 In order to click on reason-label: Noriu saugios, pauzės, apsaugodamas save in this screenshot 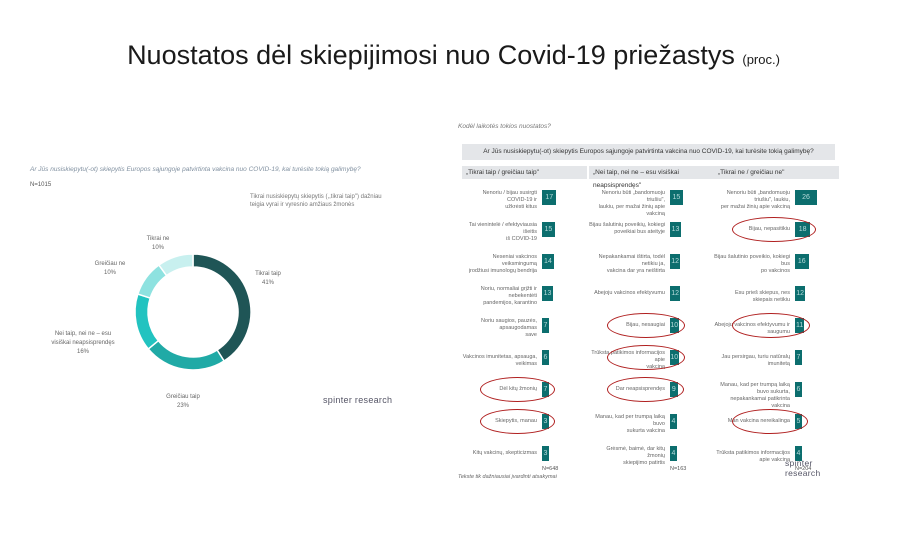, I will do `click(499, 328)`.